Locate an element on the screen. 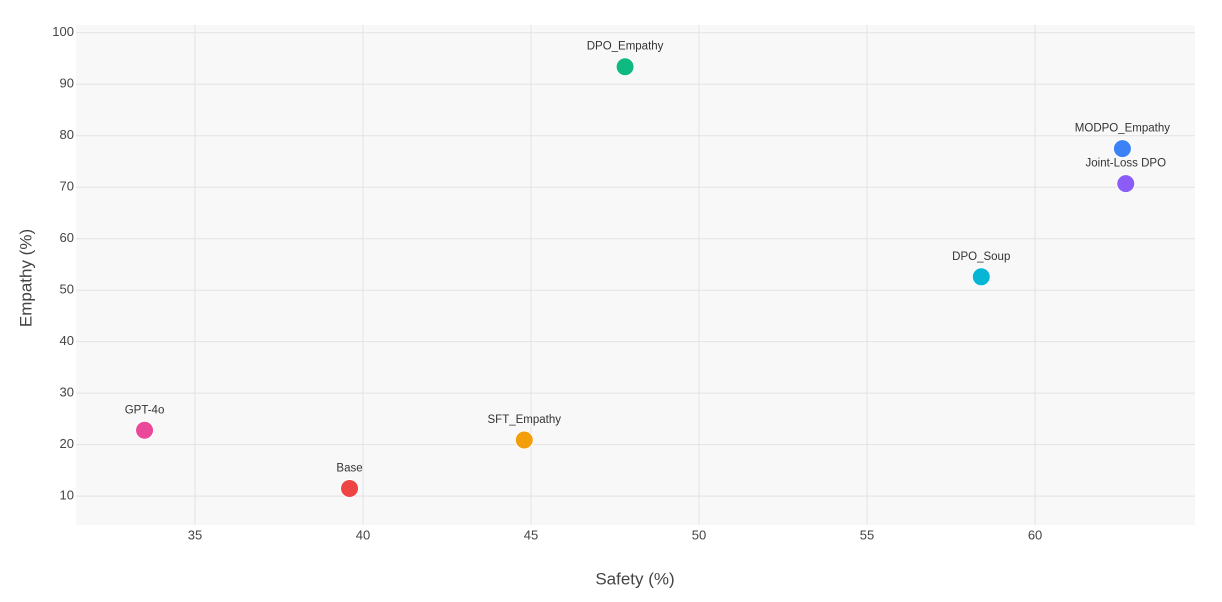  point-label: Joint-Loss DPO is located at coordinates (1126, 164).